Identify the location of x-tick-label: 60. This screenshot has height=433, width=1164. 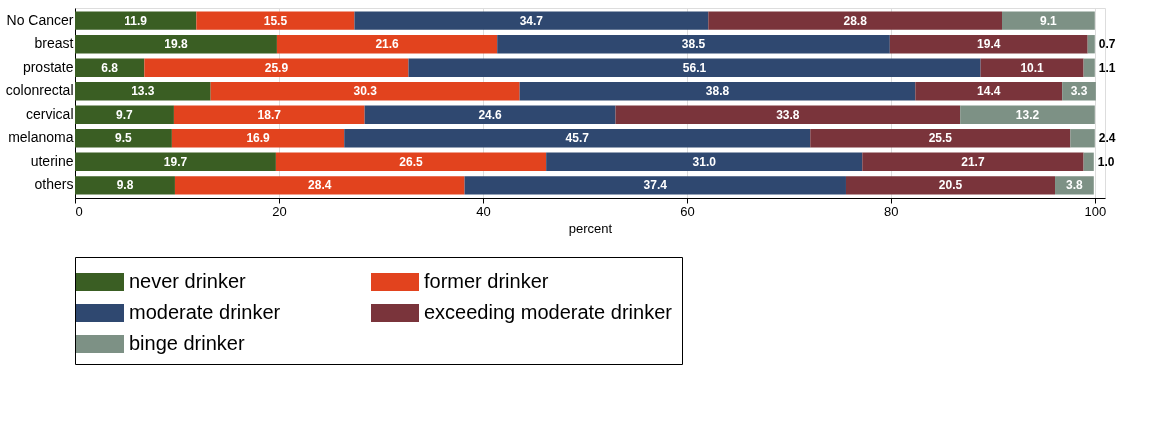
(687, 211).